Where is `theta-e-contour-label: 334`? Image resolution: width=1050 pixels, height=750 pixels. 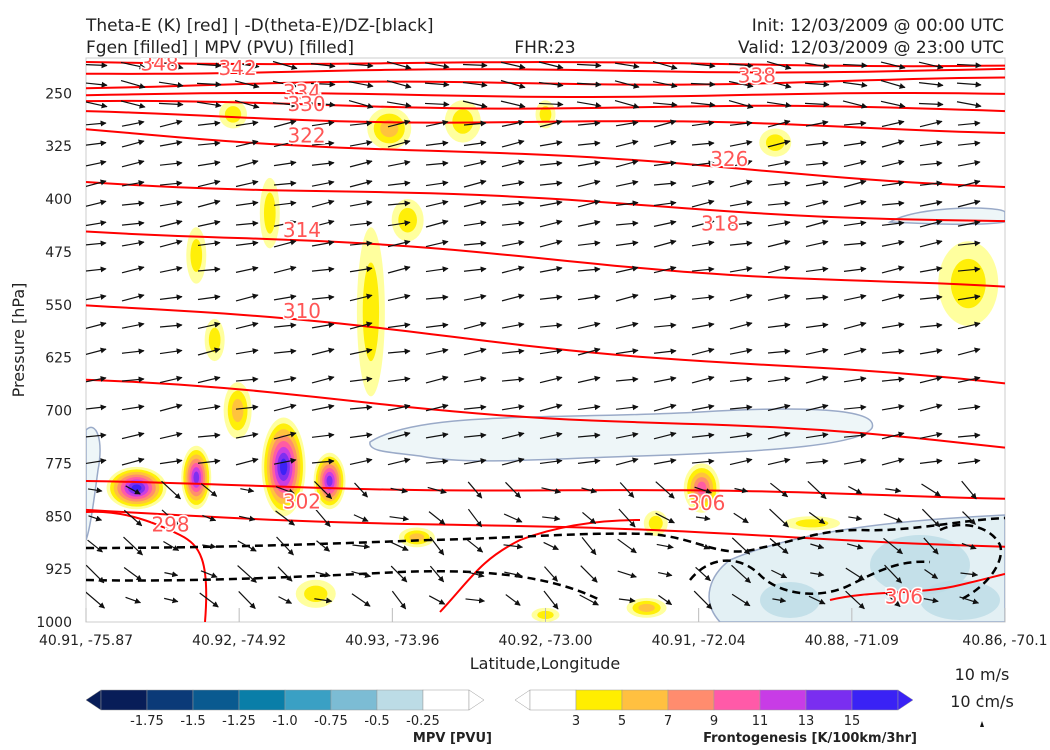 theta-e-contour-label: 334 is located at coordinates (302, 92).